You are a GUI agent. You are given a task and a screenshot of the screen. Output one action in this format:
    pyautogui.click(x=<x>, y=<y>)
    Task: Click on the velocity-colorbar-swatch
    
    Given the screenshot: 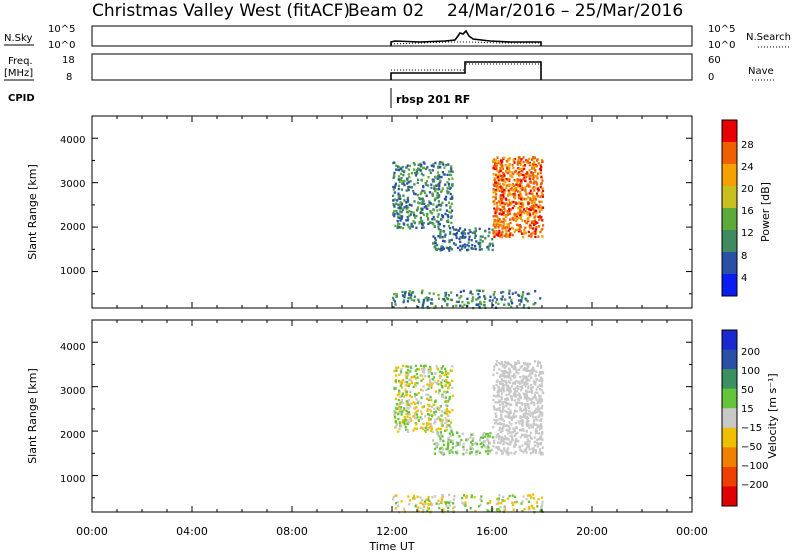 What is the action you would take?
    pyautogui.click(x=729, y=457)
    